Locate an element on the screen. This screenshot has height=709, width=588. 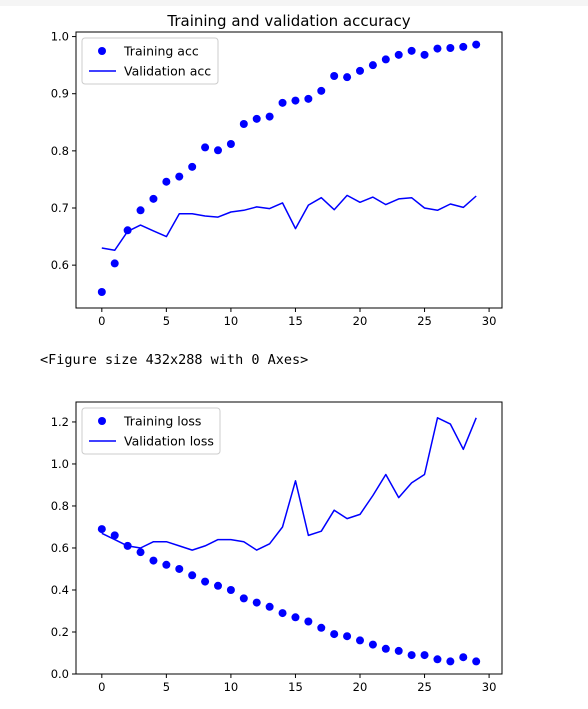
y-tick-label: 0.2 is located at coordinates (60, 632).